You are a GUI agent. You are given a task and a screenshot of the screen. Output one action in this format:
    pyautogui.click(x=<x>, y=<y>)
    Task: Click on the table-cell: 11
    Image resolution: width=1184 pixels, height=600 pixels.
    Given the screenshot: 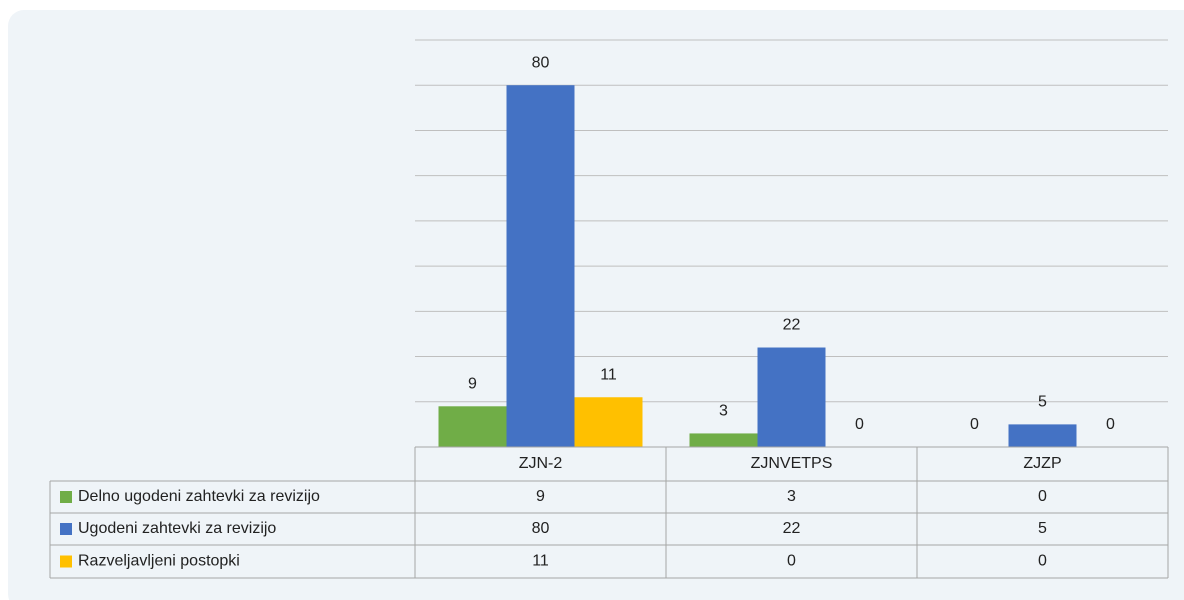 What is the action you would take?
    pyautogui.click(x=540, y=561)
    